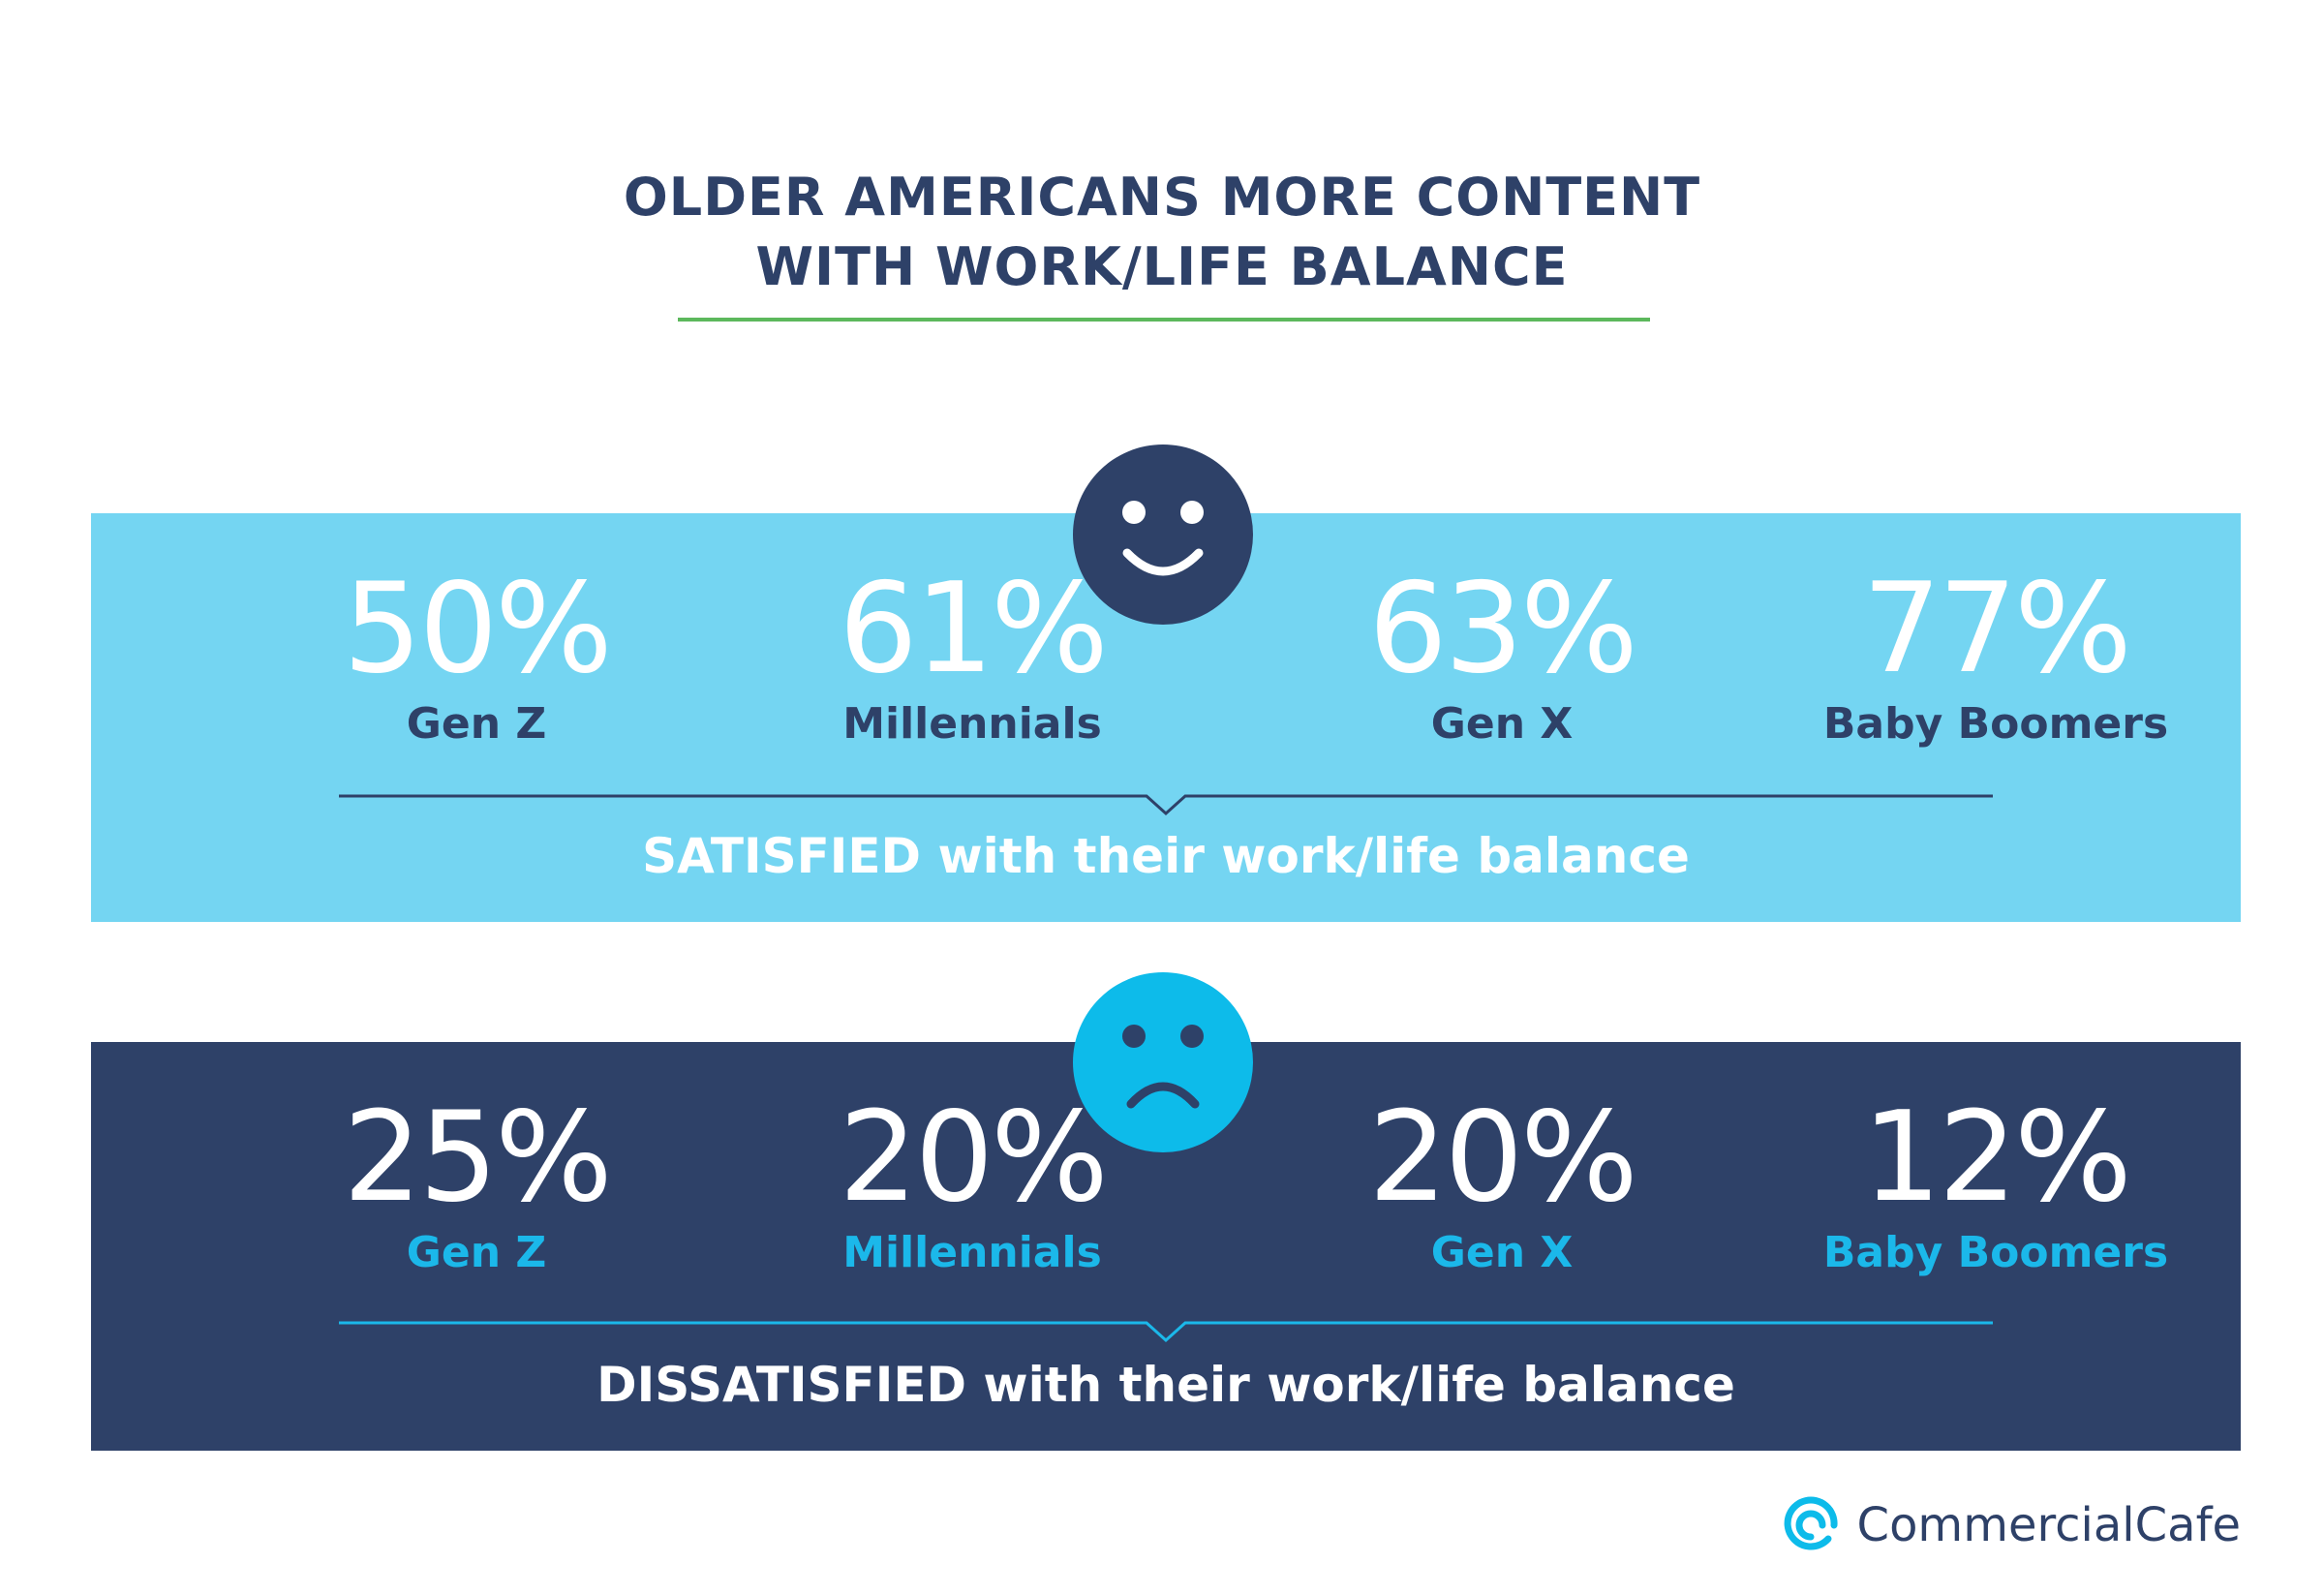 Image resolution: width=2324 pixels, height=1594 pixels. What do you see at coordinates (1166, 856) in the screenshot?
I see `satisfied-caption: SATISFIED with their work/life balance` at bounding box center [1166, 856].